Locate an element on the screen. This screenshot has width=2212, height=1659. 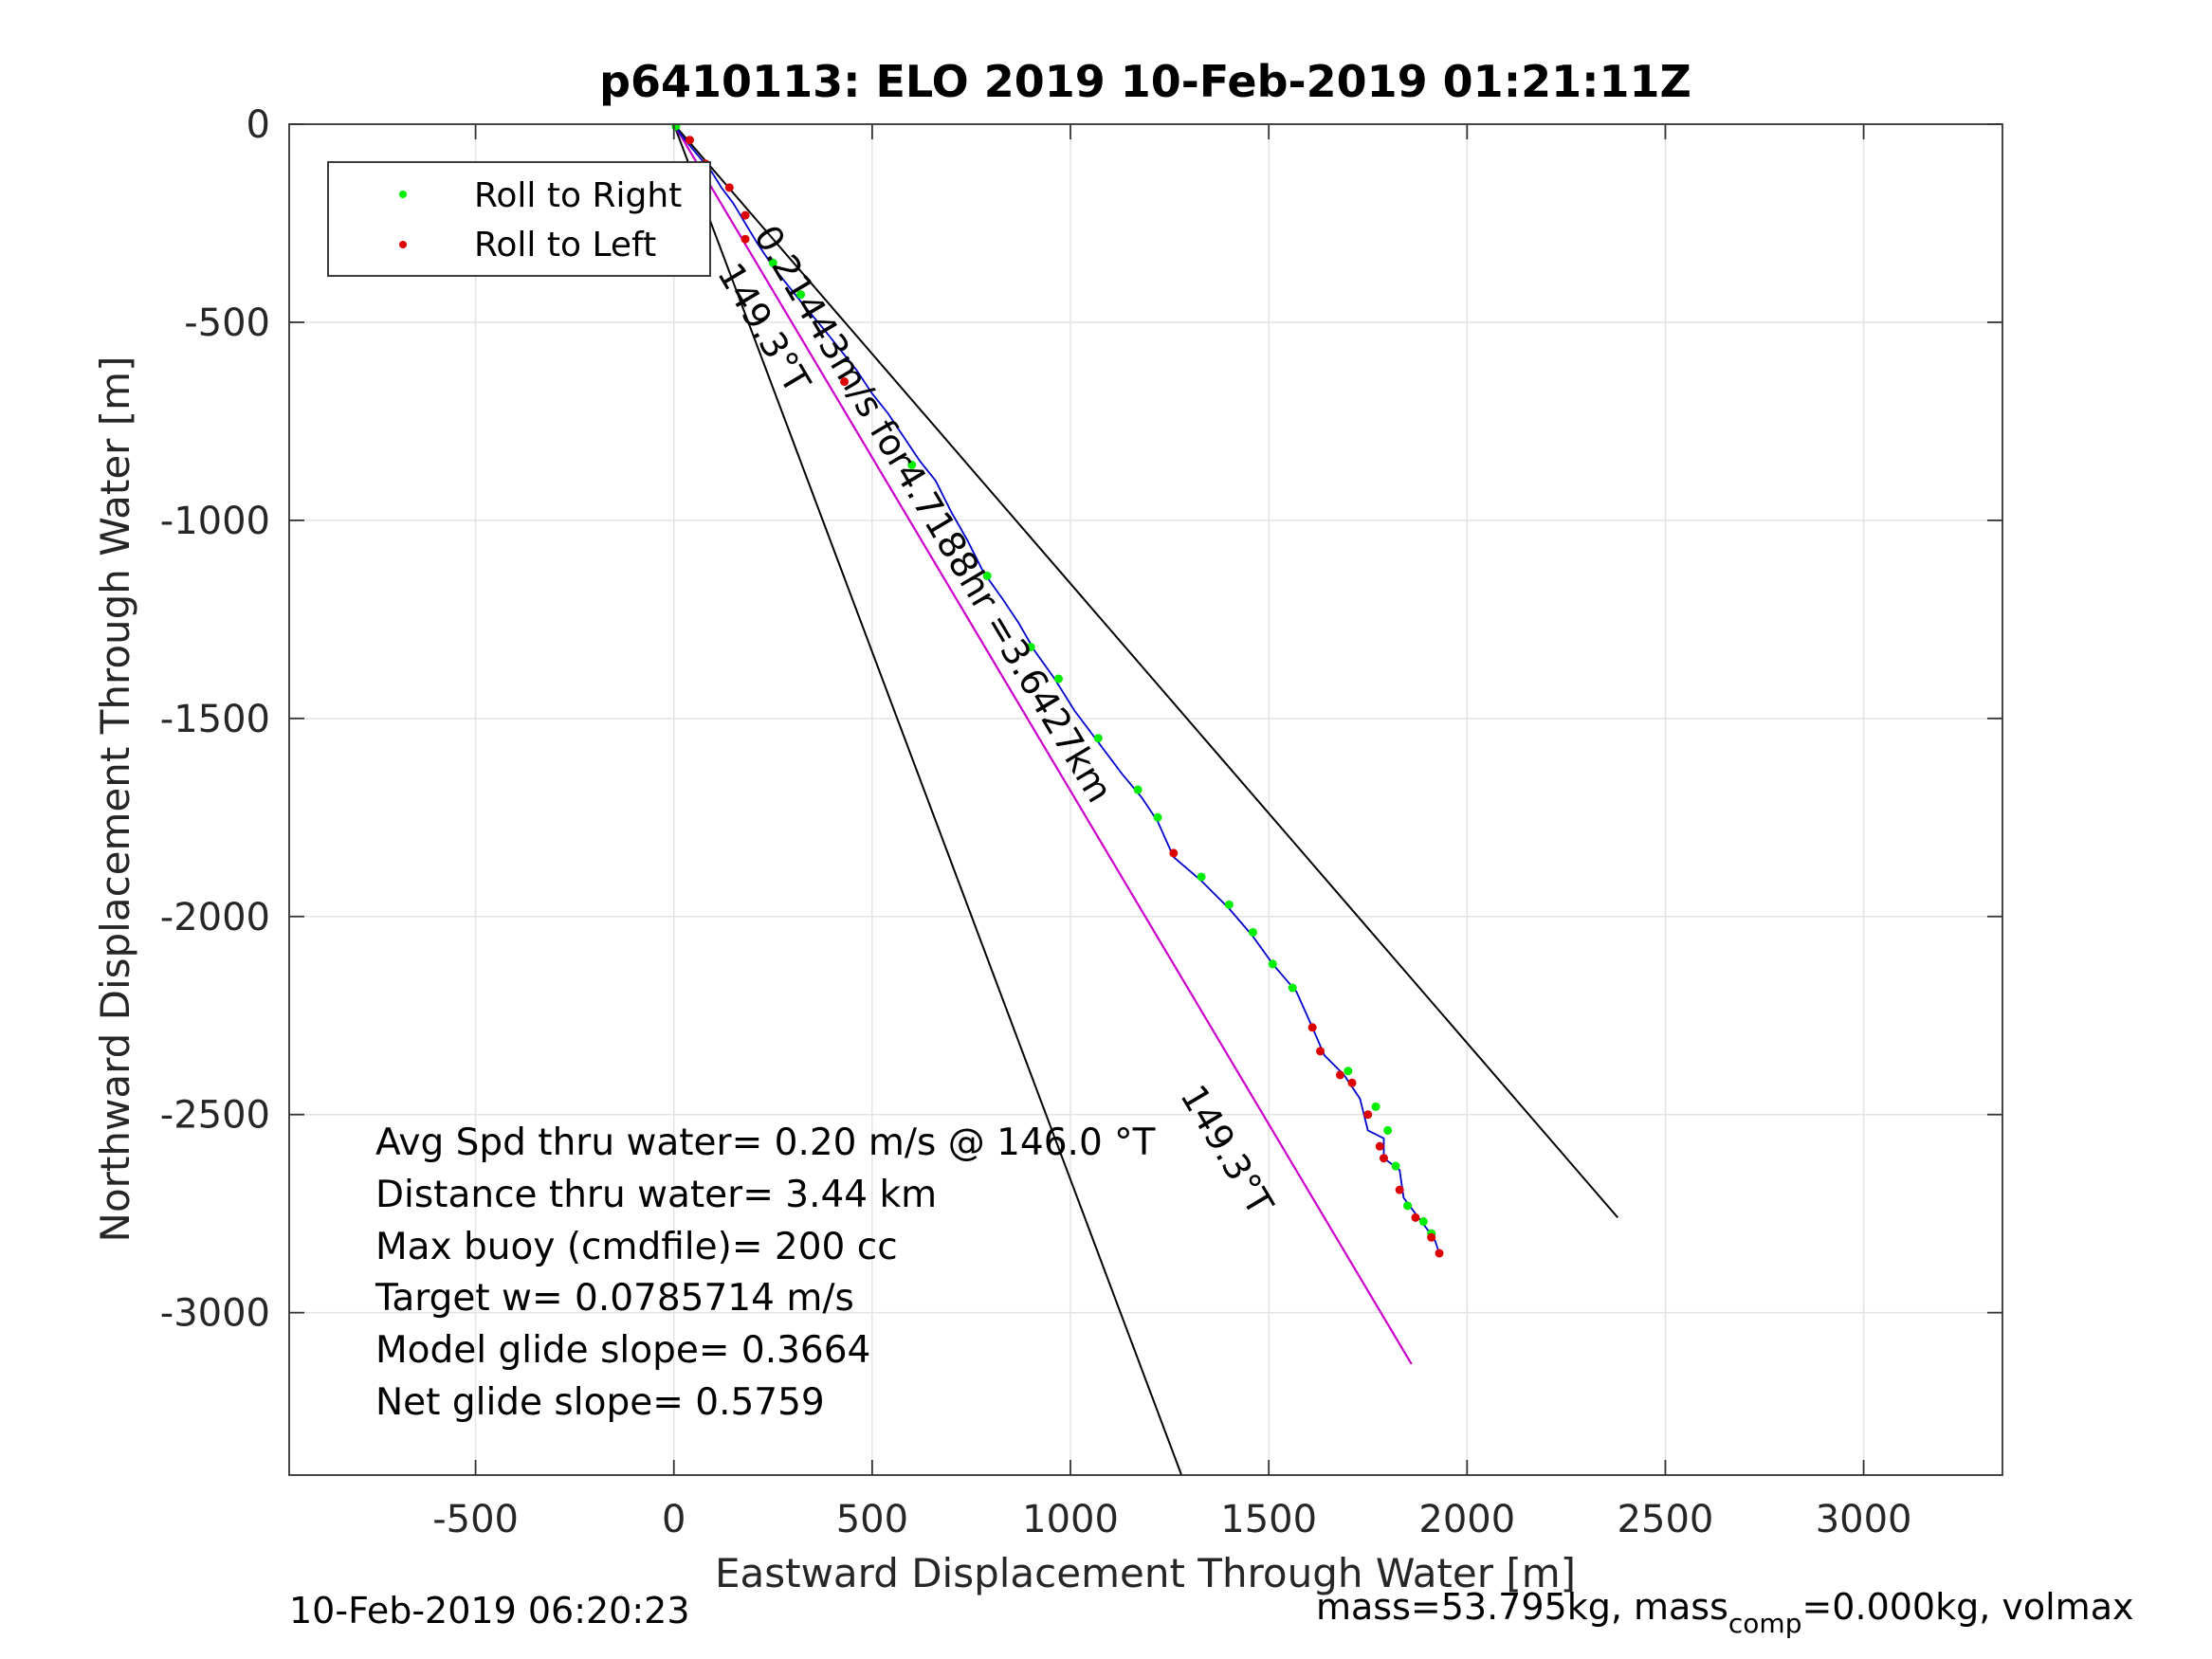
x-tick-label: 2500 is located at coordinates (1666, 1519).